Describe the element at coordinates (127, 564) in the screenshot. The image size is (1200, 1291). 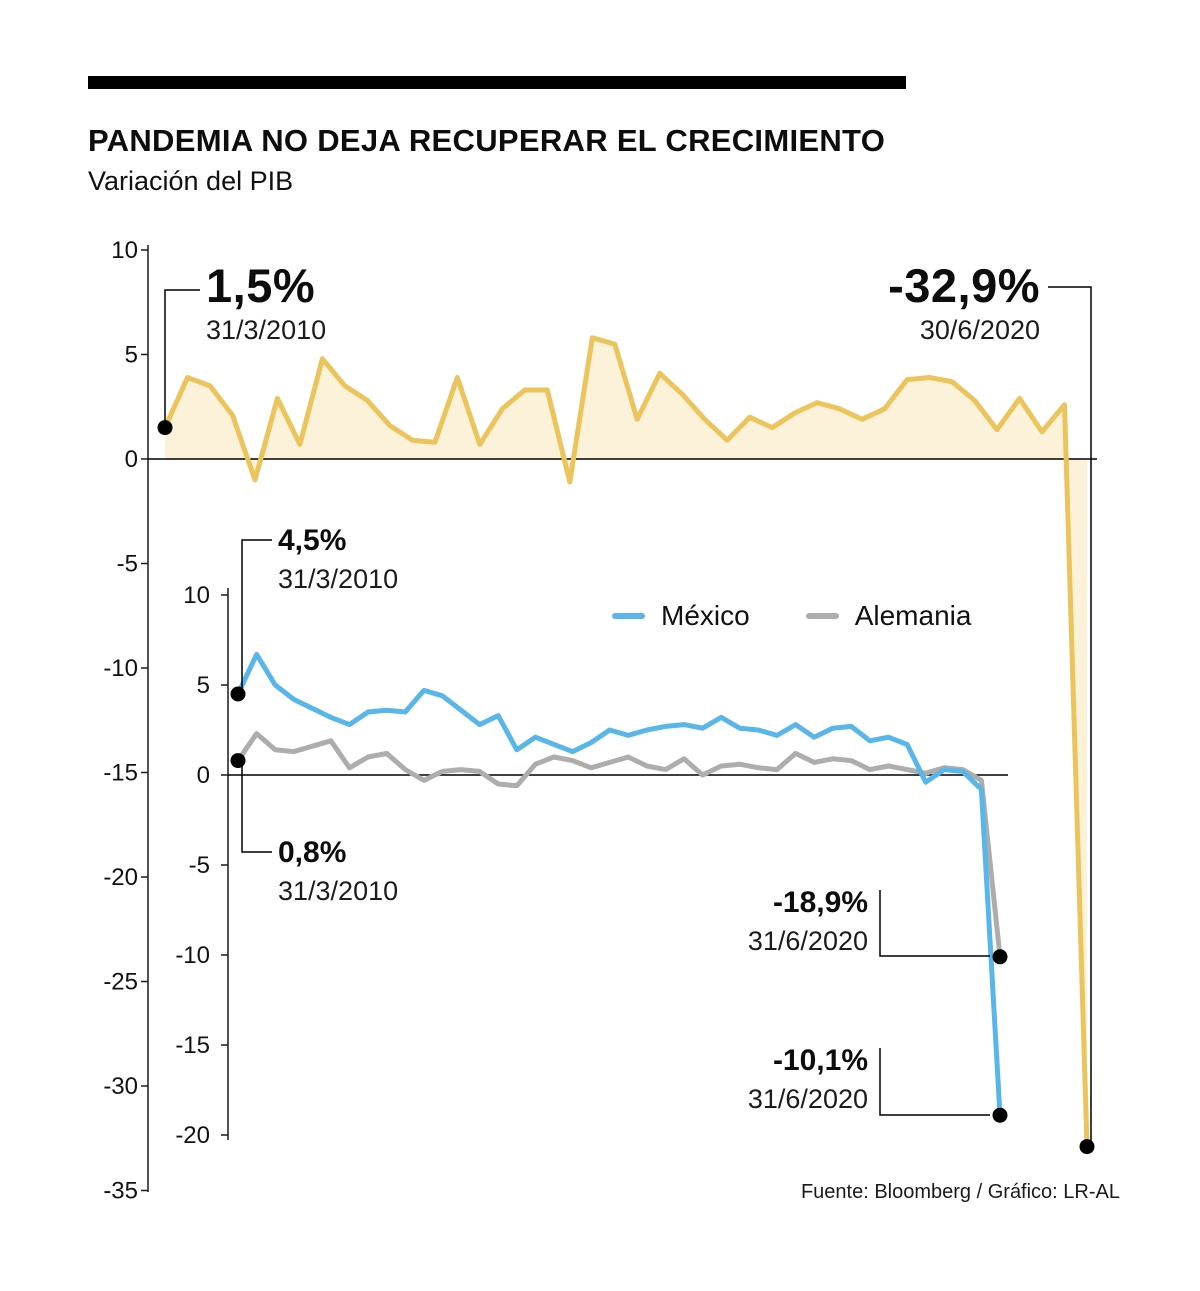
I see `main-y-tick-label: -5` at that location.